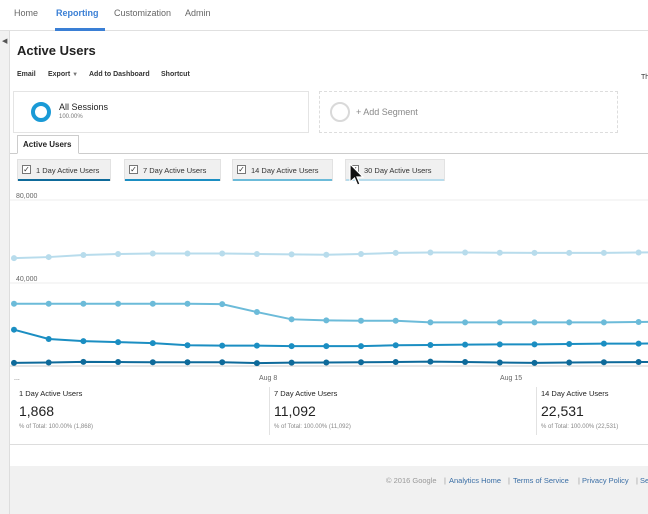 The image size is (648, 514). What do you see at coordinates (64, 180) in the screenshot?
I see `metric-color-bar` at bounding box center [64, 180].